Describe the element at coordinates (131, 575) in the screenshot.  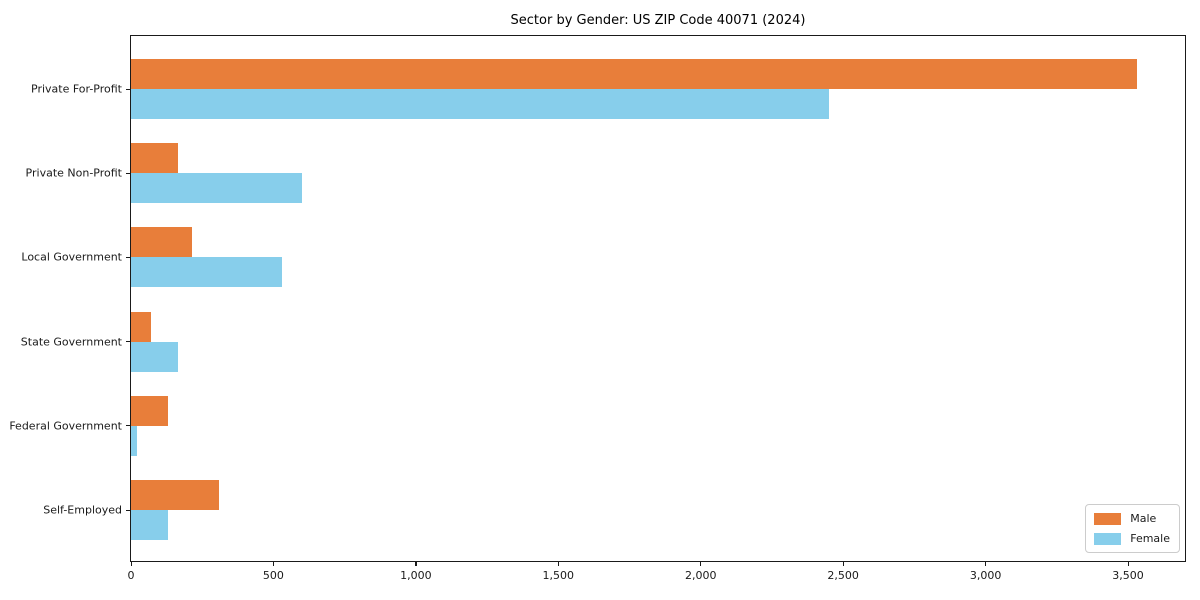
I see `x-axis-label-0: 0` at that location.